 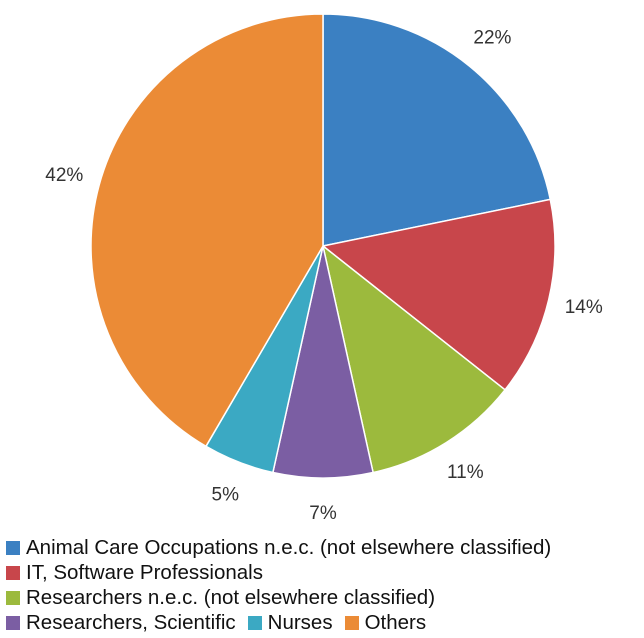 I want to click on legend-item: IT, Software Professionals, so click(x=134, y=572).